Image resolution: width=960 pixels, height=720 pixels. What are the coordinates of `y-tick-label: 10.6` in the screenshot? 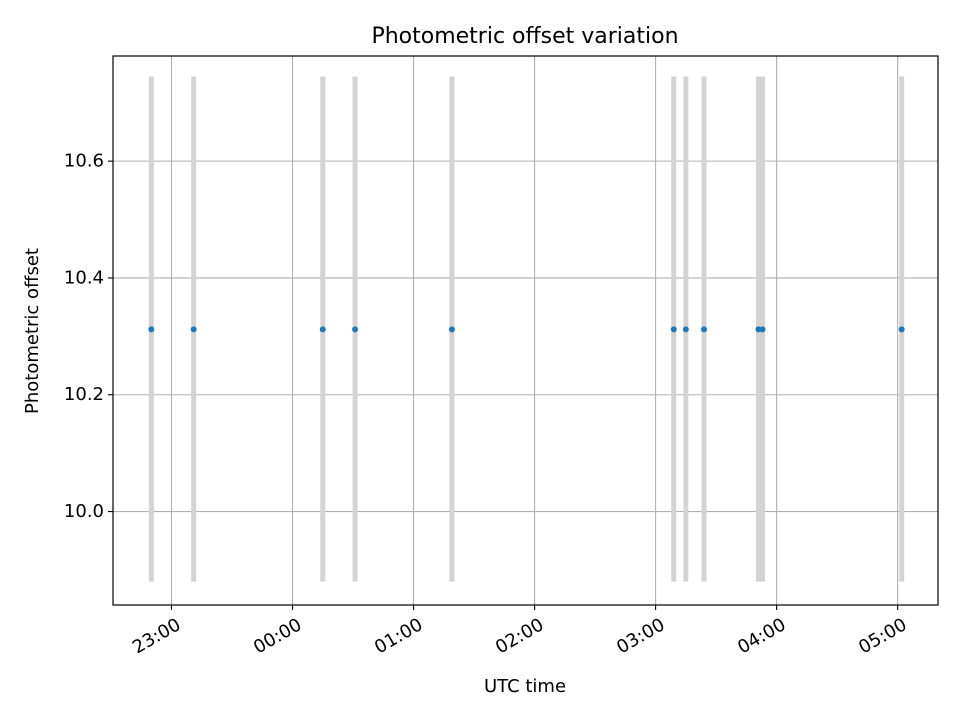 It's located at (84, 161).